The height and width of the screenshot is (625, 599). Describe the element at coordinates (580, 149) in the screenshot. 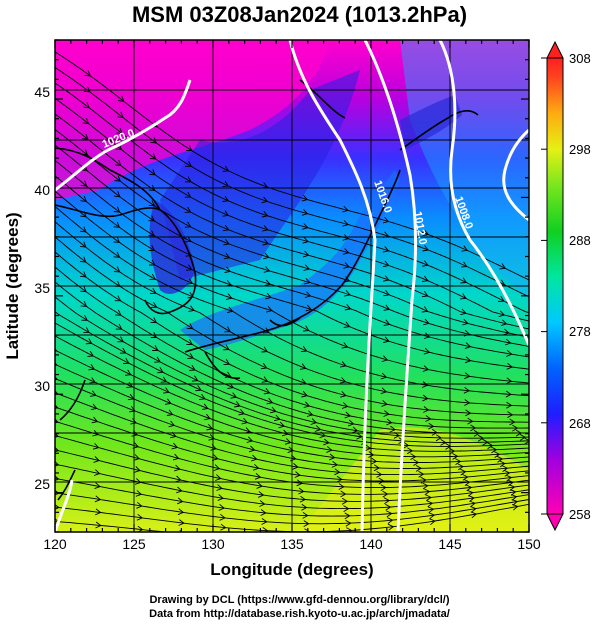

I see `colorbar-label-298: 298` at that location.